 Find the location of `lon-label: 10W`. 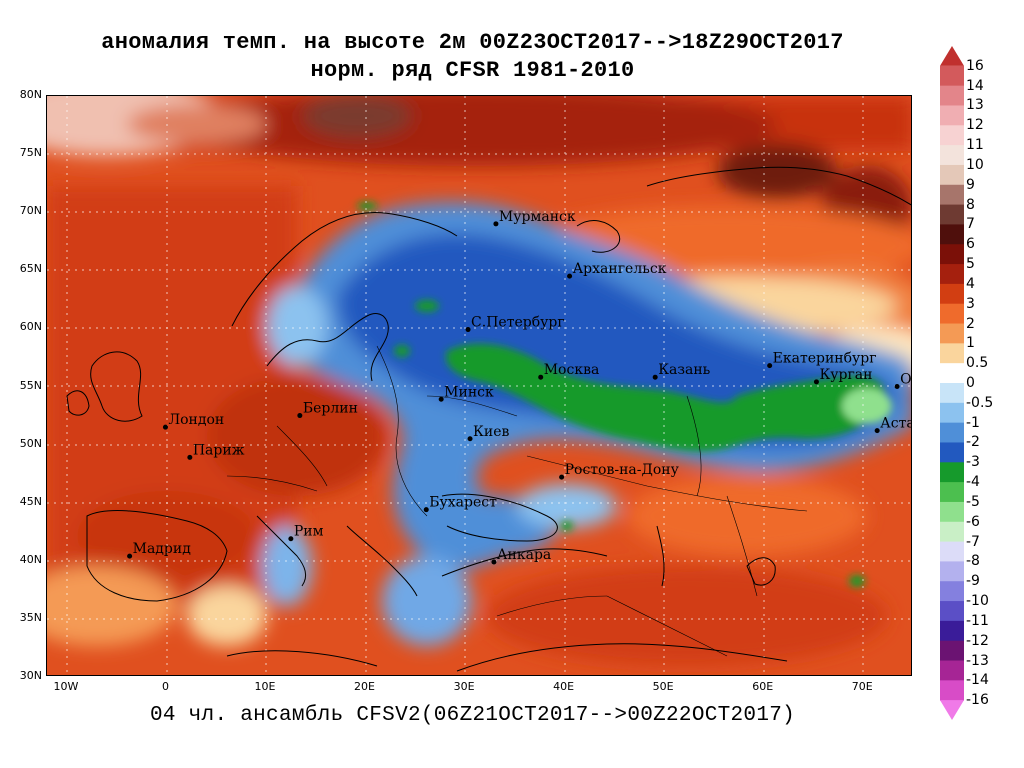

lon-label: 10W is located at coordinates (66, 686).